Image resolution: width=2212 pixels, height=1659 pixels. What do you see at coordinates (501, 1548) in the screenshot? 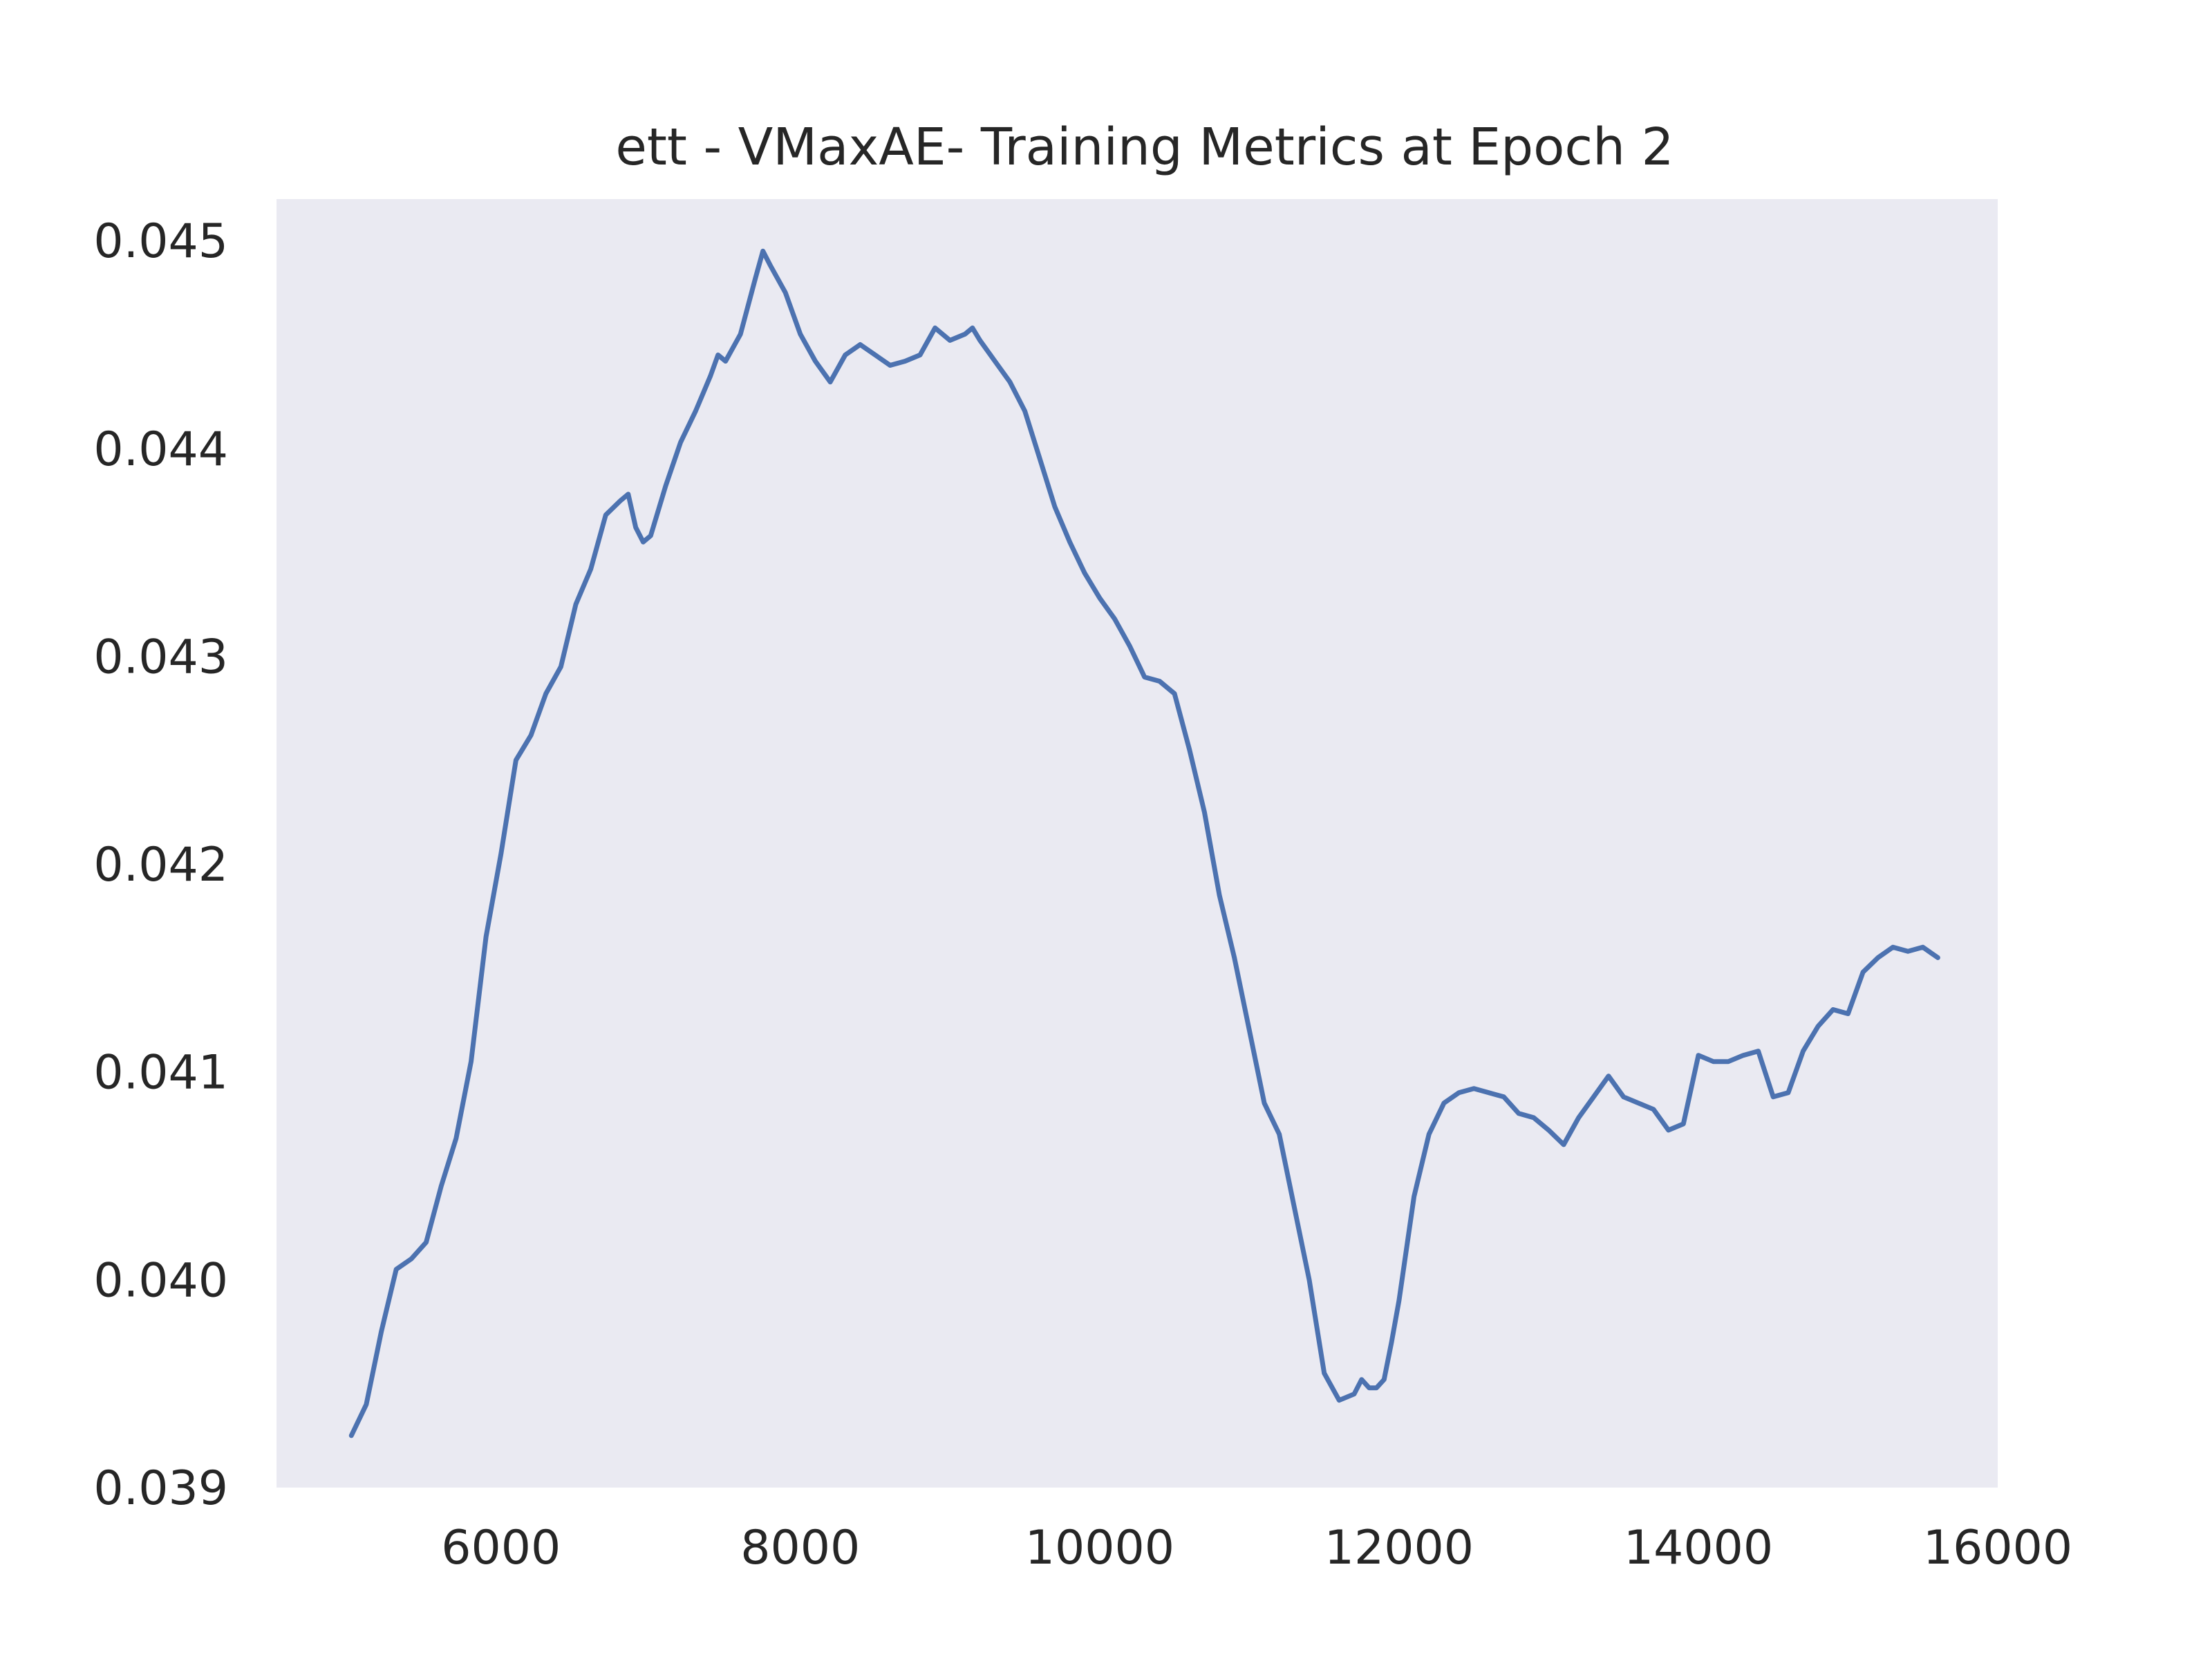
I see `x-tick-label: 6000` at bounding box center [501, 1548].